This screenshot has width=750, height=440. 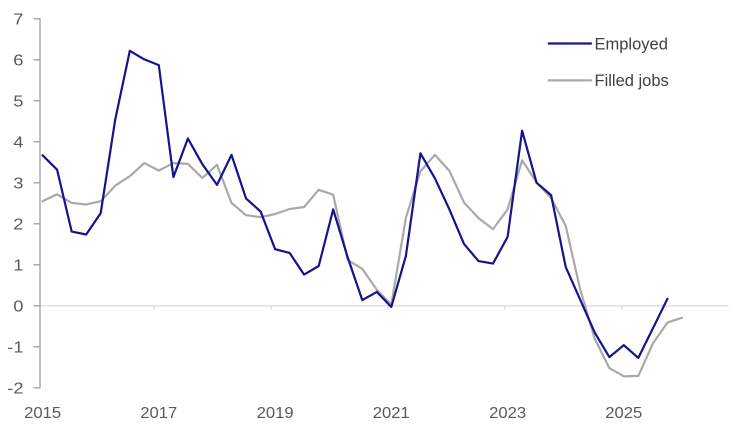 What do you see at coordinates (42, 413) in the screenshot?
I see `svg-text: 2015` at bounding box center [42, 413].